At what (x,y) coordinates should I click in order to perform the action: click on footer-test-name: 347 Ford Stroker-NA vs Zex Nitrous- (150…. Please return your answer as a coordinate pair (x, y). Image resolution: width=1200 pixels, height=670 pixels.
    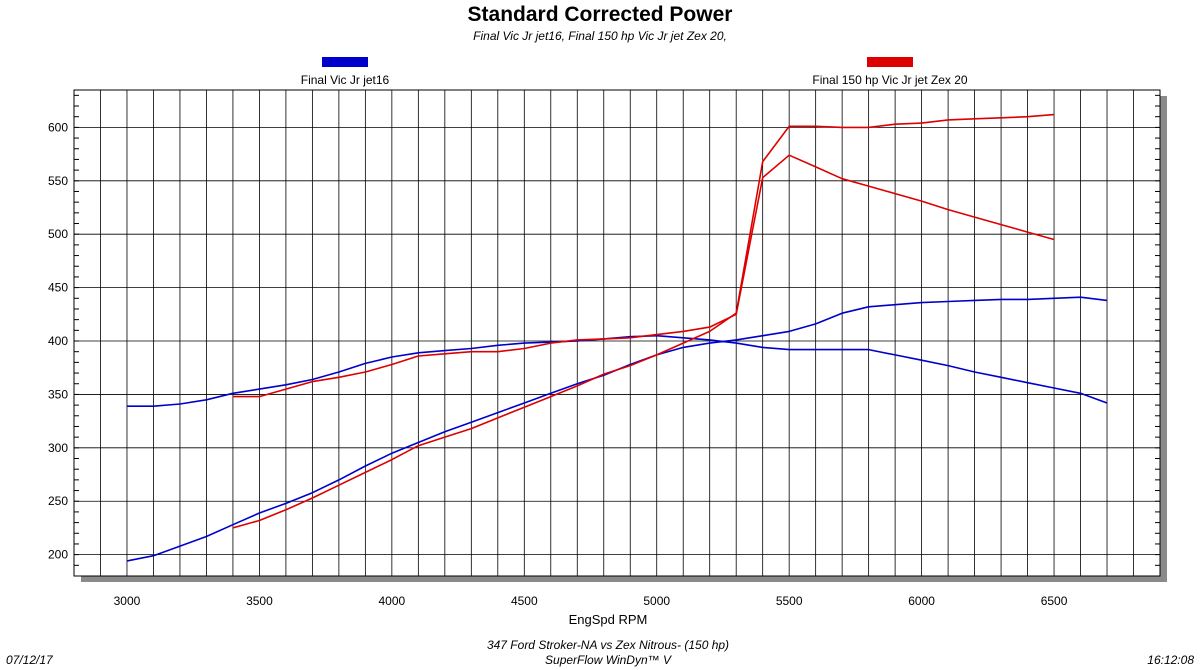
    Looking at the image, I should click on (608, 645).